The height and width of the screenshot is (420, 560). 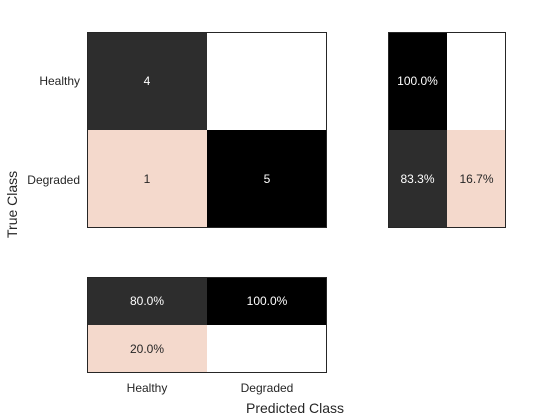 I want to click on column-summary-healthy-correct: 80.0%, so click(x=147, y=301).